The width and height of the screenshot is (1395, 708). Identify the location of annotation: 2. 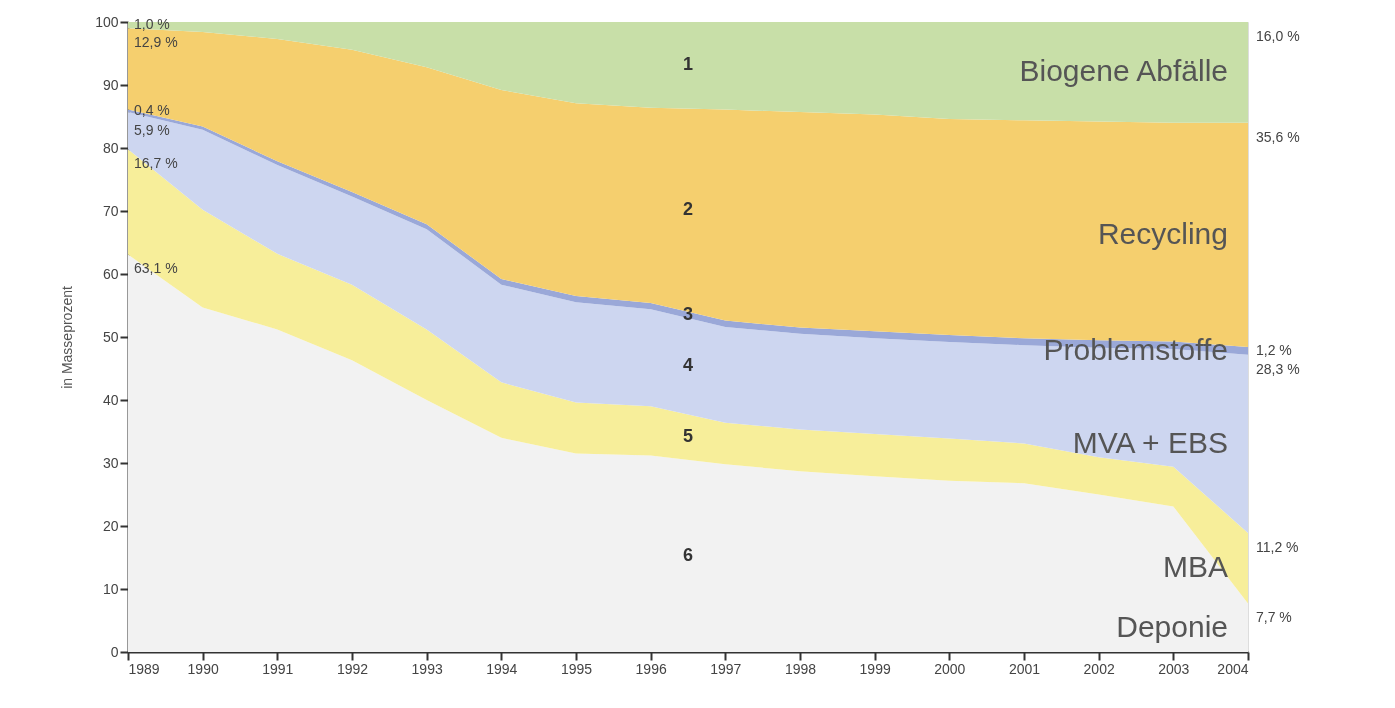
(688, 209).